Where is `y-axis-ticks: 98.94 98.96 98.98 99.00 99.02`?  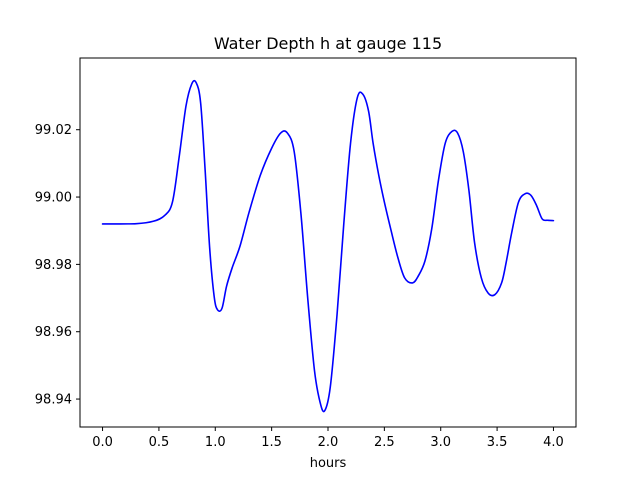 y-axis-ticks: 98.94 98.96 98.98 99.00 99.02 is located at coordinates (57, 265).